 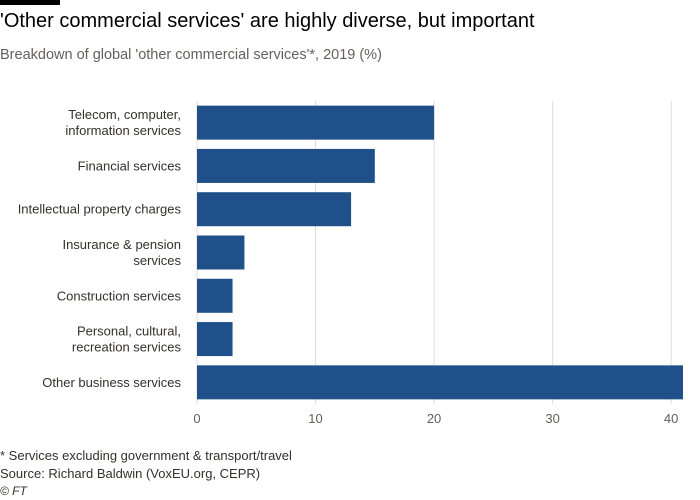 What do you see at coordinates (671, 418) in the screenshot?
I see `x-tick-label: 40` at bounding box center [671, 418].